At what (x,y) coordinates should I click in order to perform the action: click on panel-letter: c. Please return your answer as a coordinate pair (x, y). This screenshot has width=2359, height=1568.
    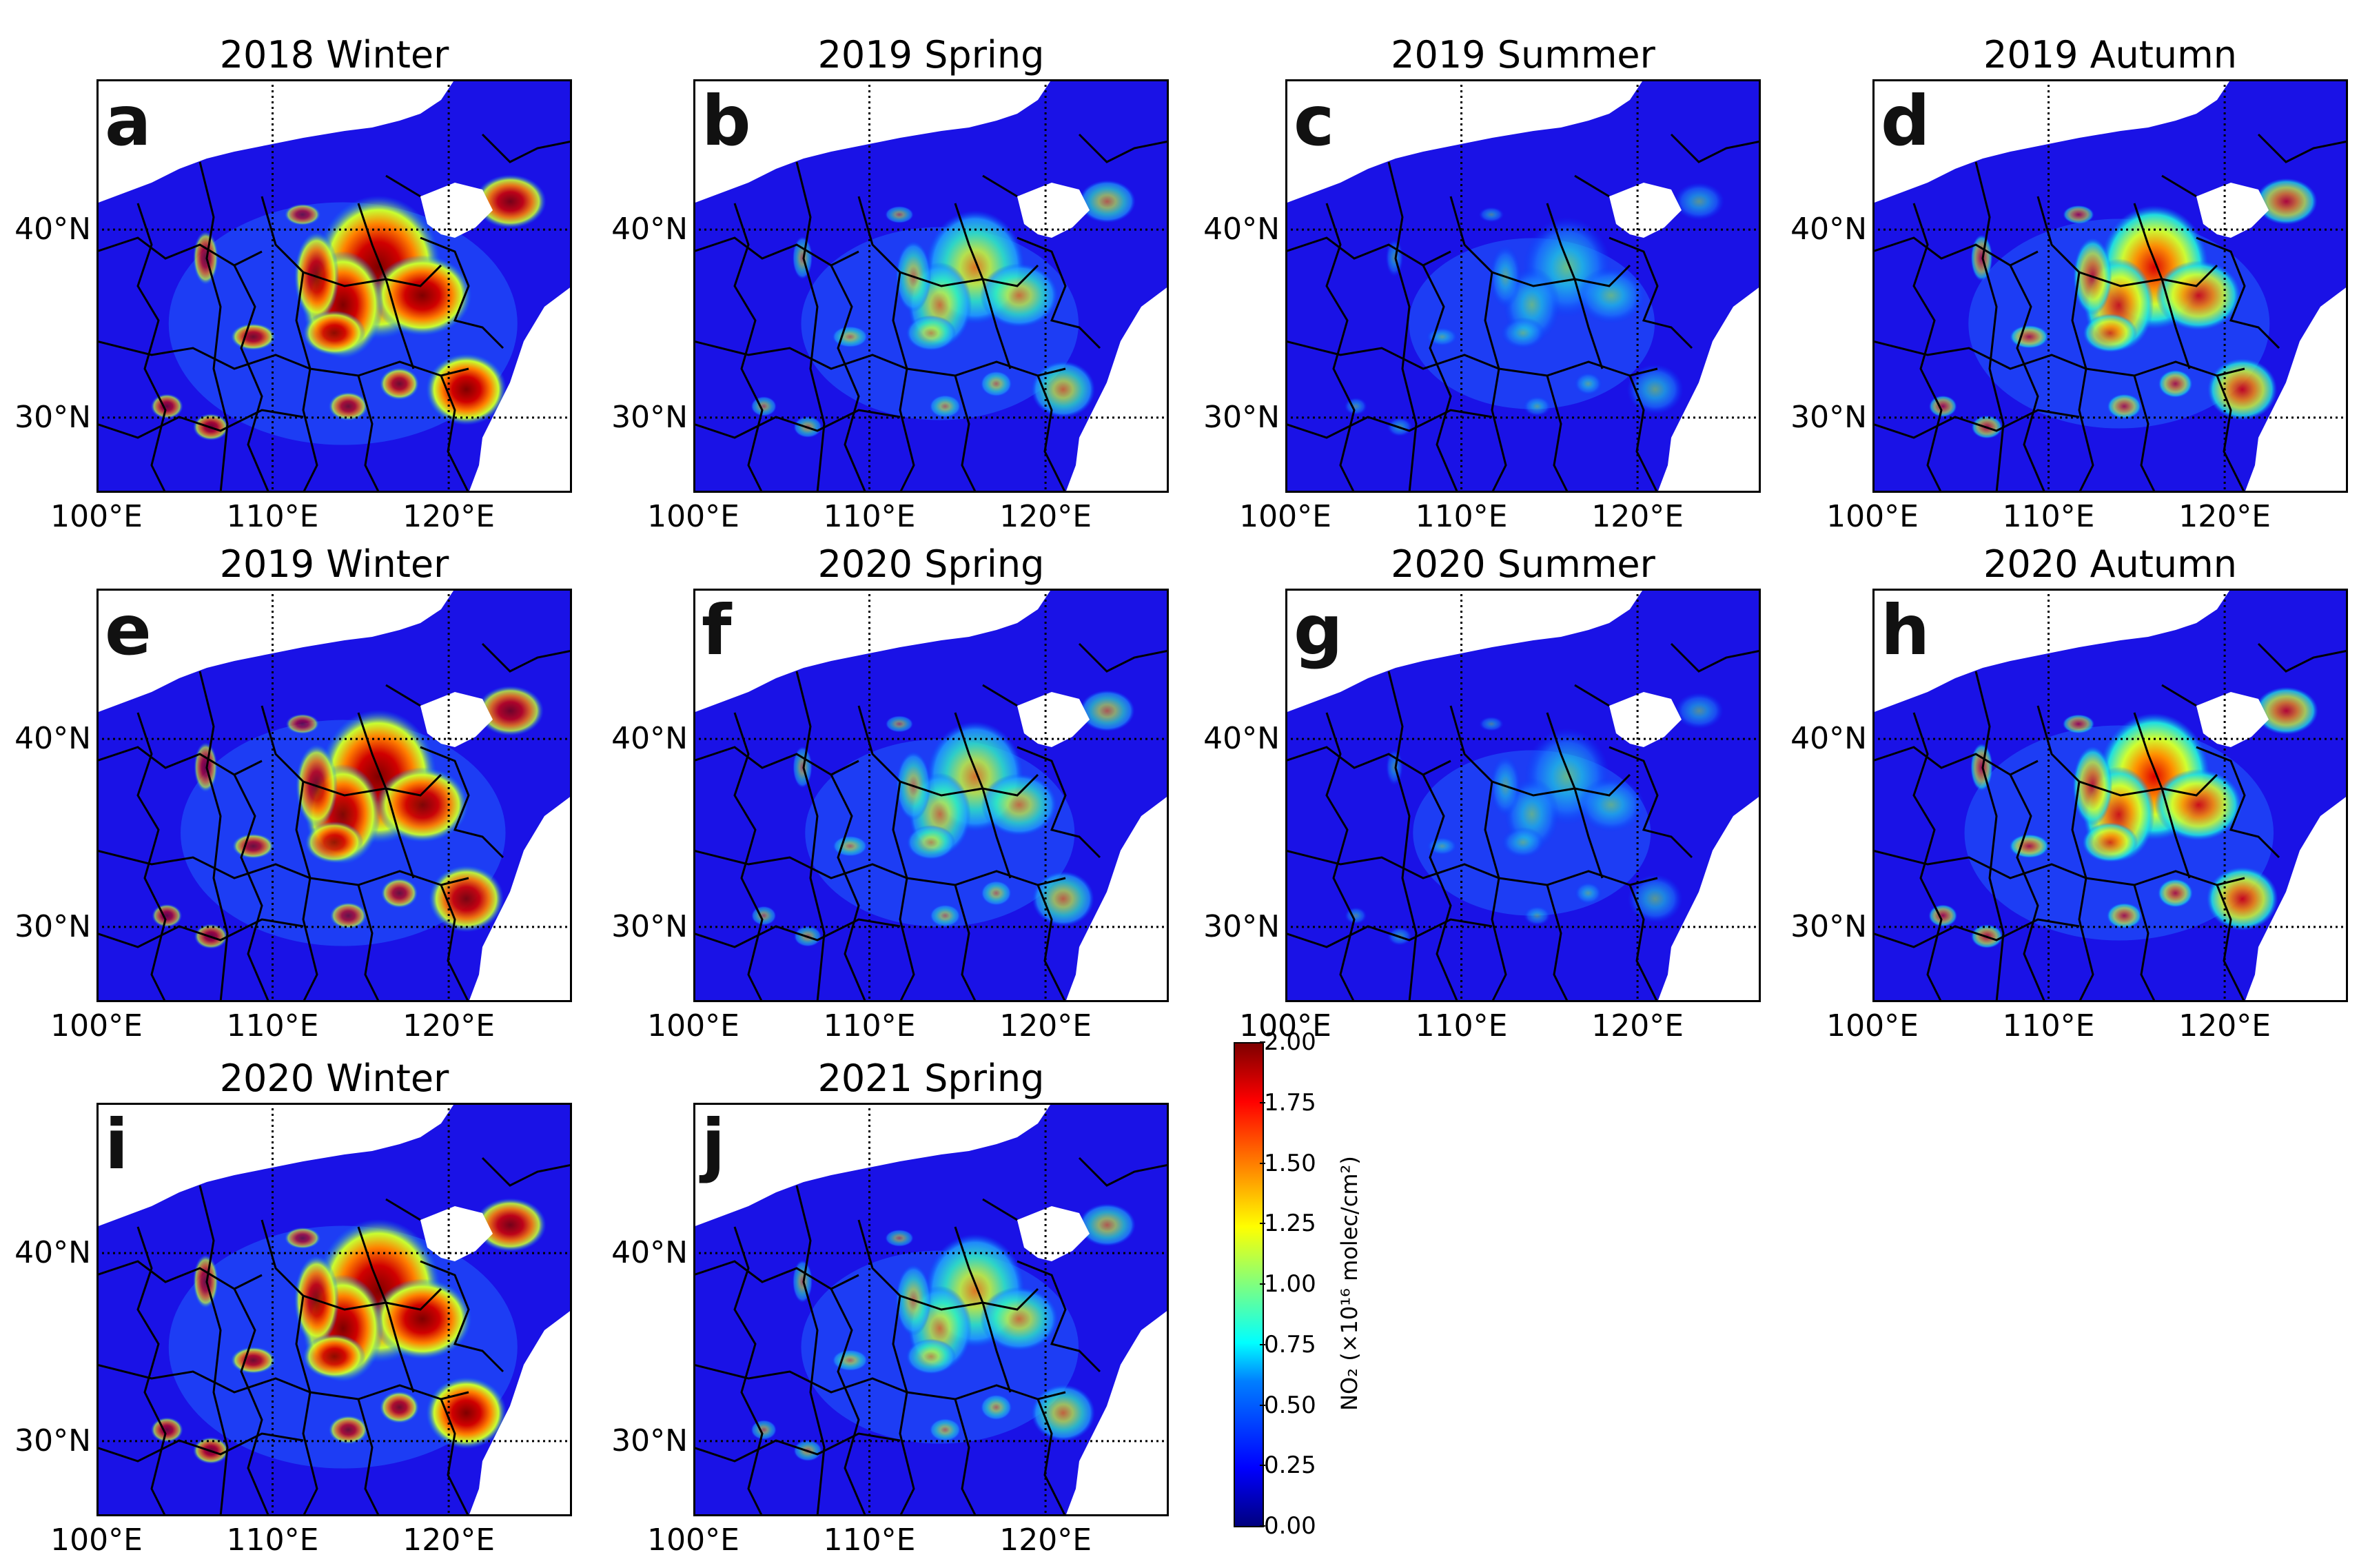
    Looking at the image, I should click on (1314, 121).